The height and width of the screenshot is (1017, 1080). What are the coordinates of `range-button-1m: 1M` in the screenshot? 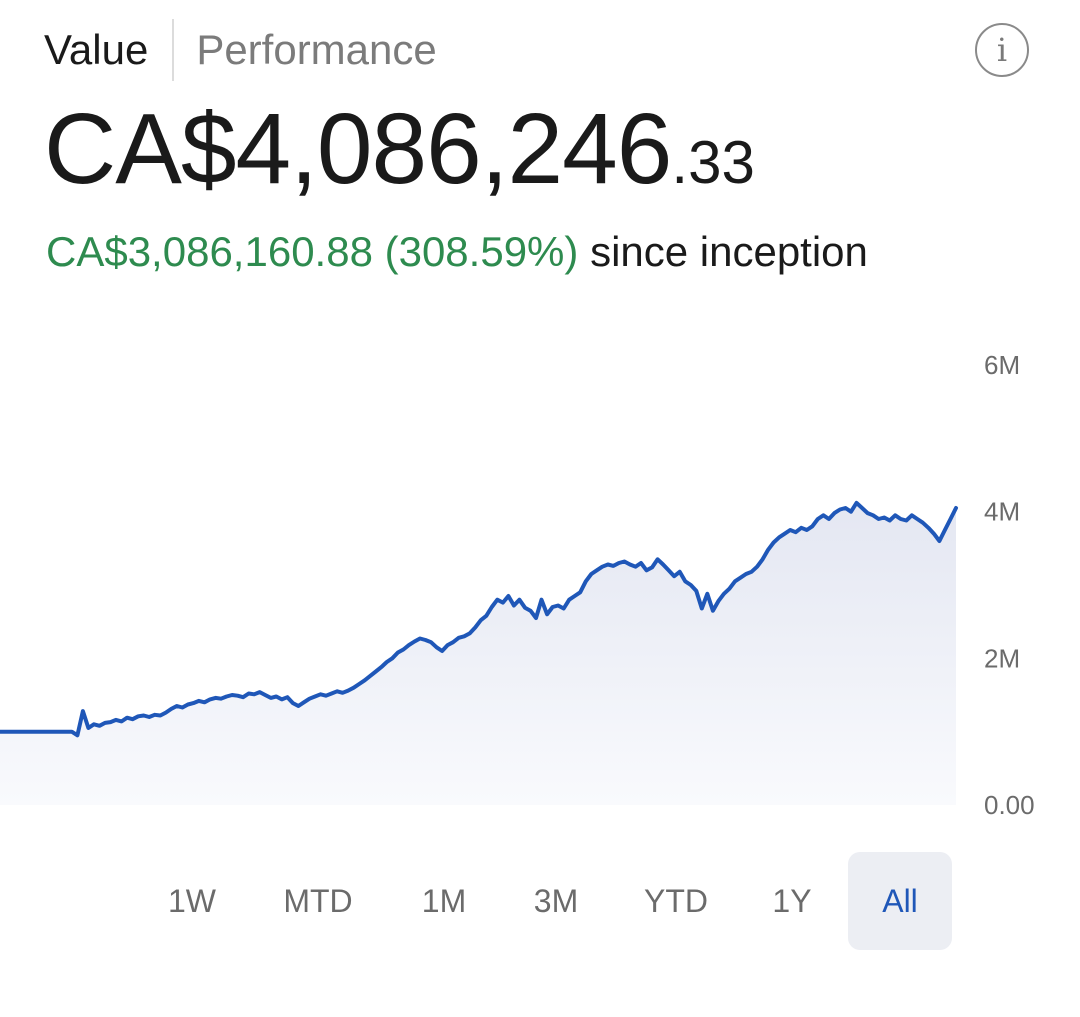 It's located at (444, 901).